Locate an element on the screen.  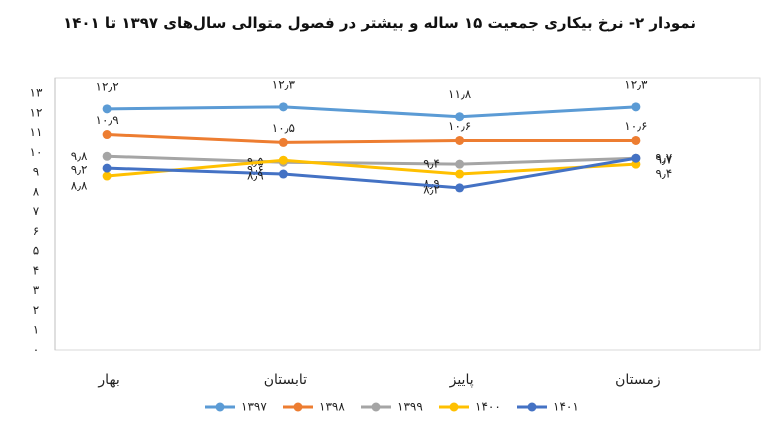
x-tick-label: بهار is located at coordinates (108, 380).